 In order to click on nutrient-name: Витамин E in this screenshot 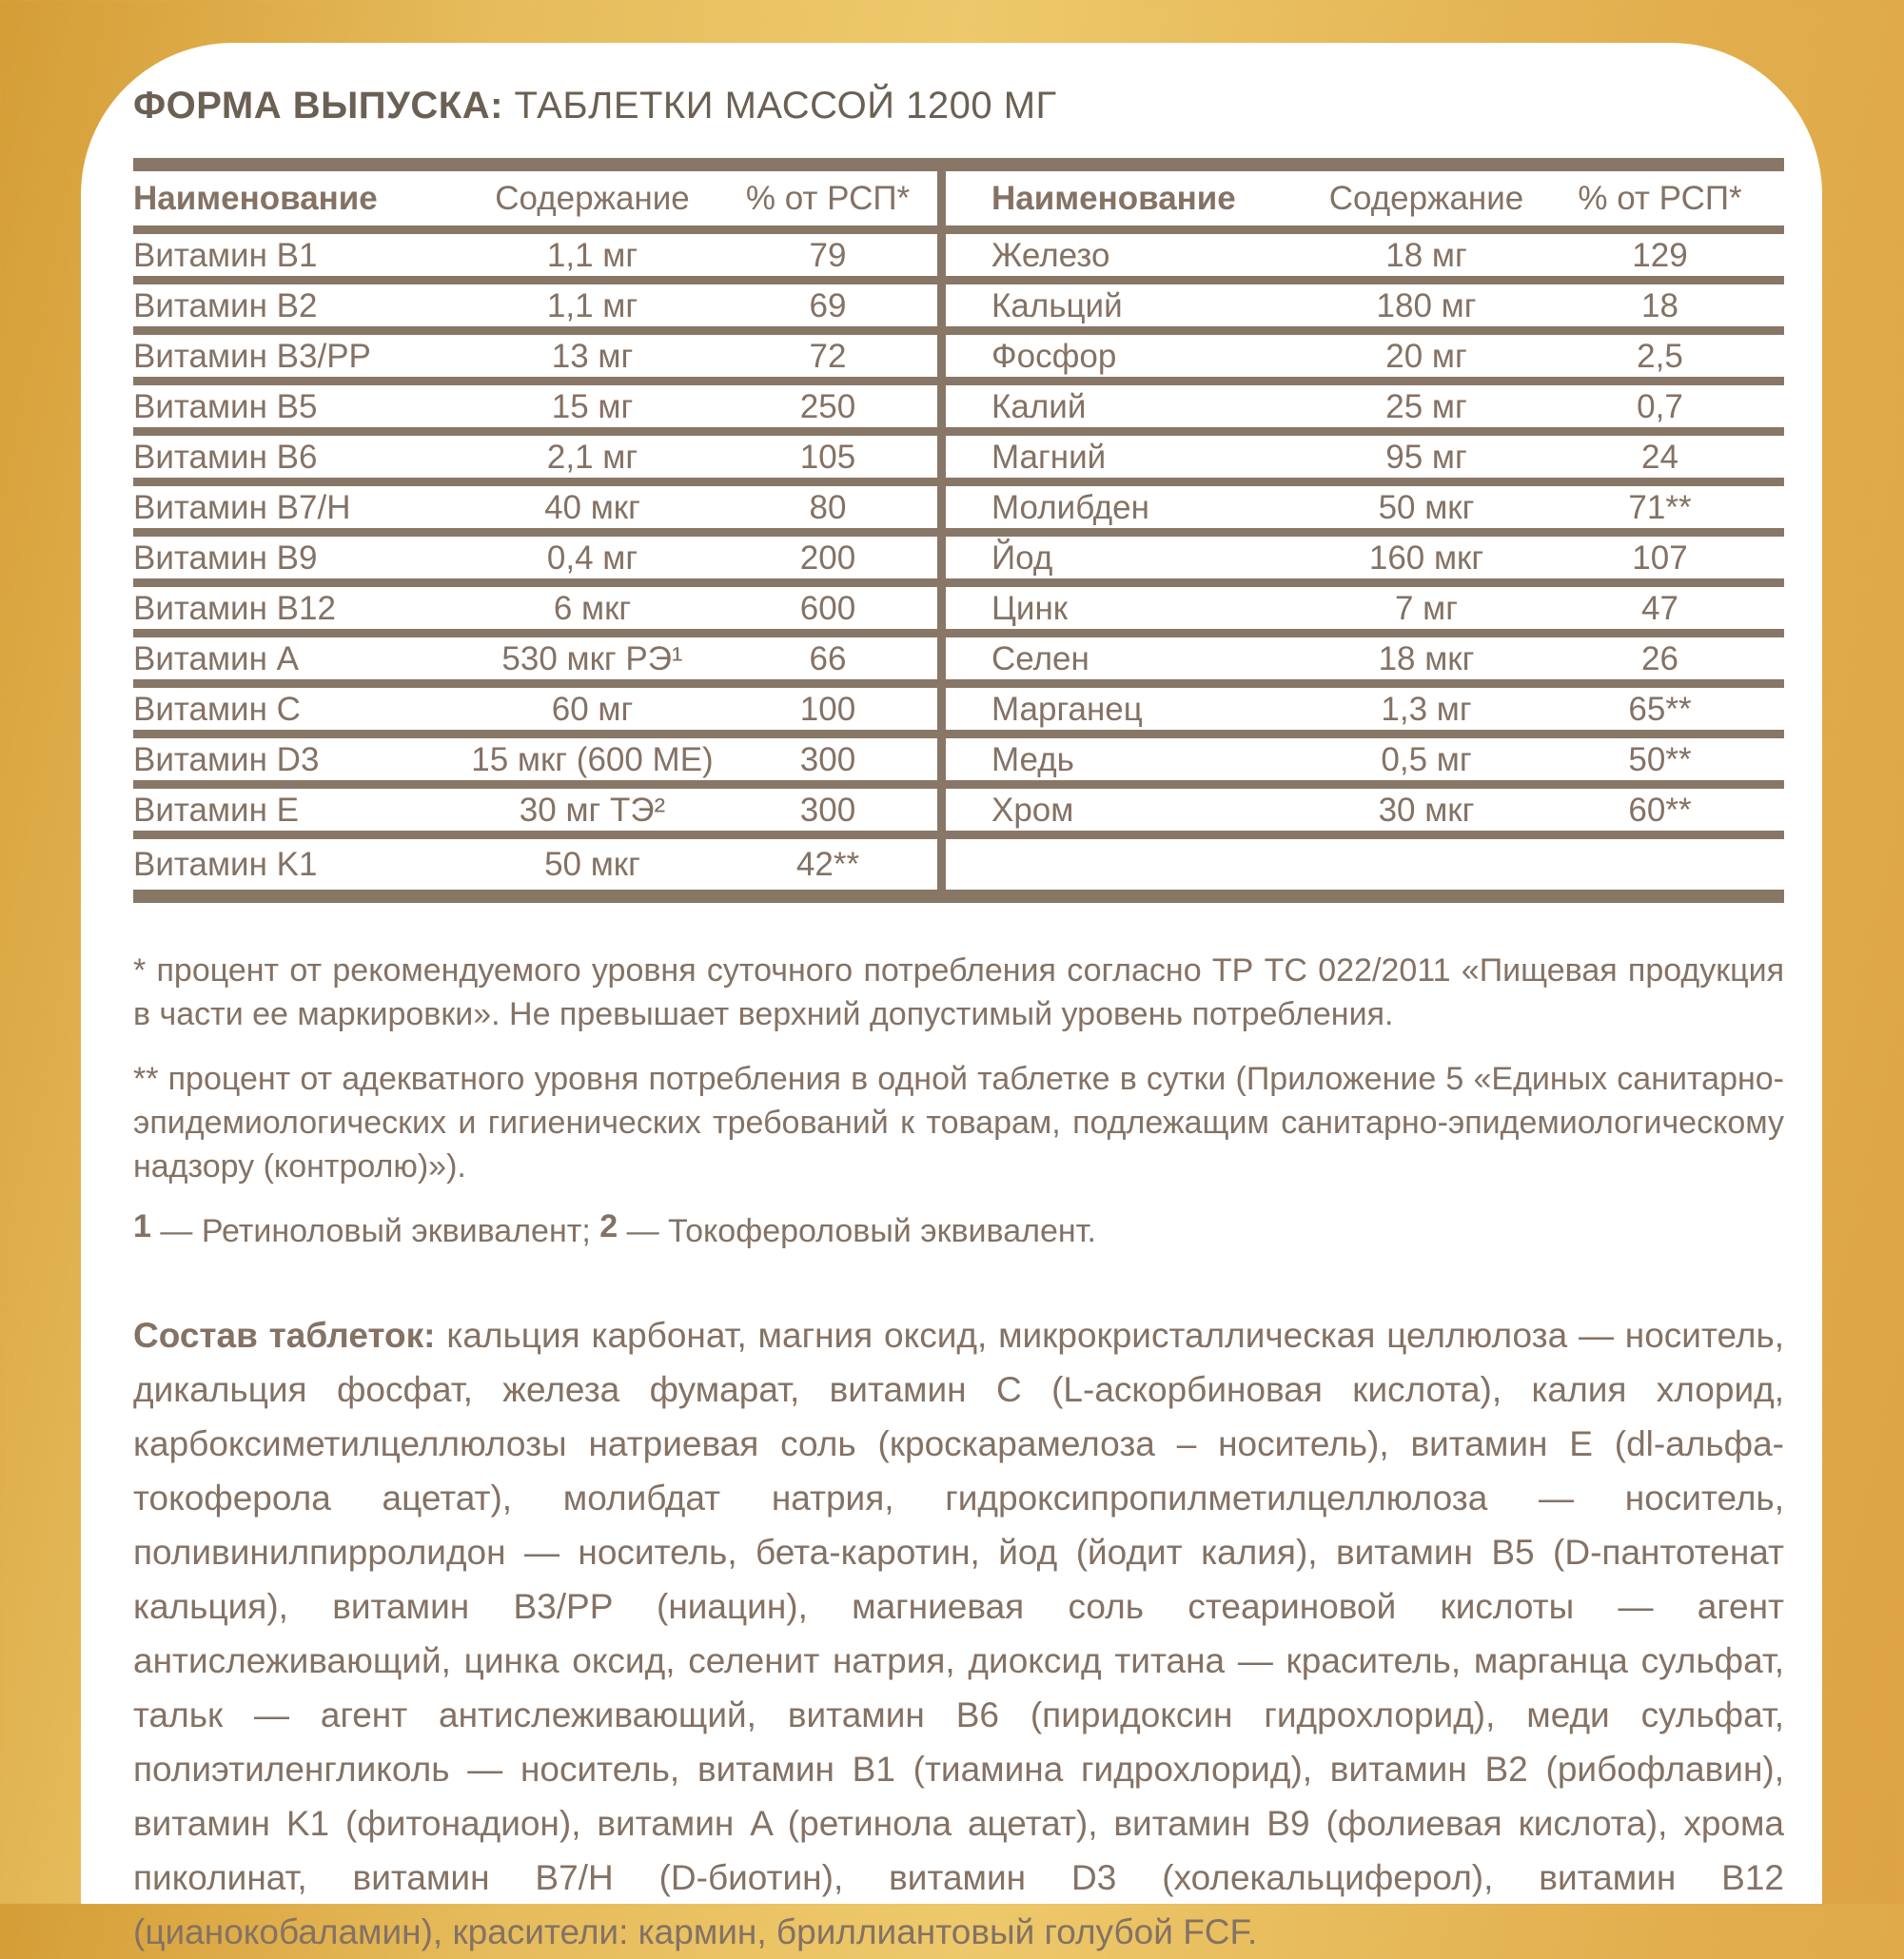, I will do `click(299, 814)`.